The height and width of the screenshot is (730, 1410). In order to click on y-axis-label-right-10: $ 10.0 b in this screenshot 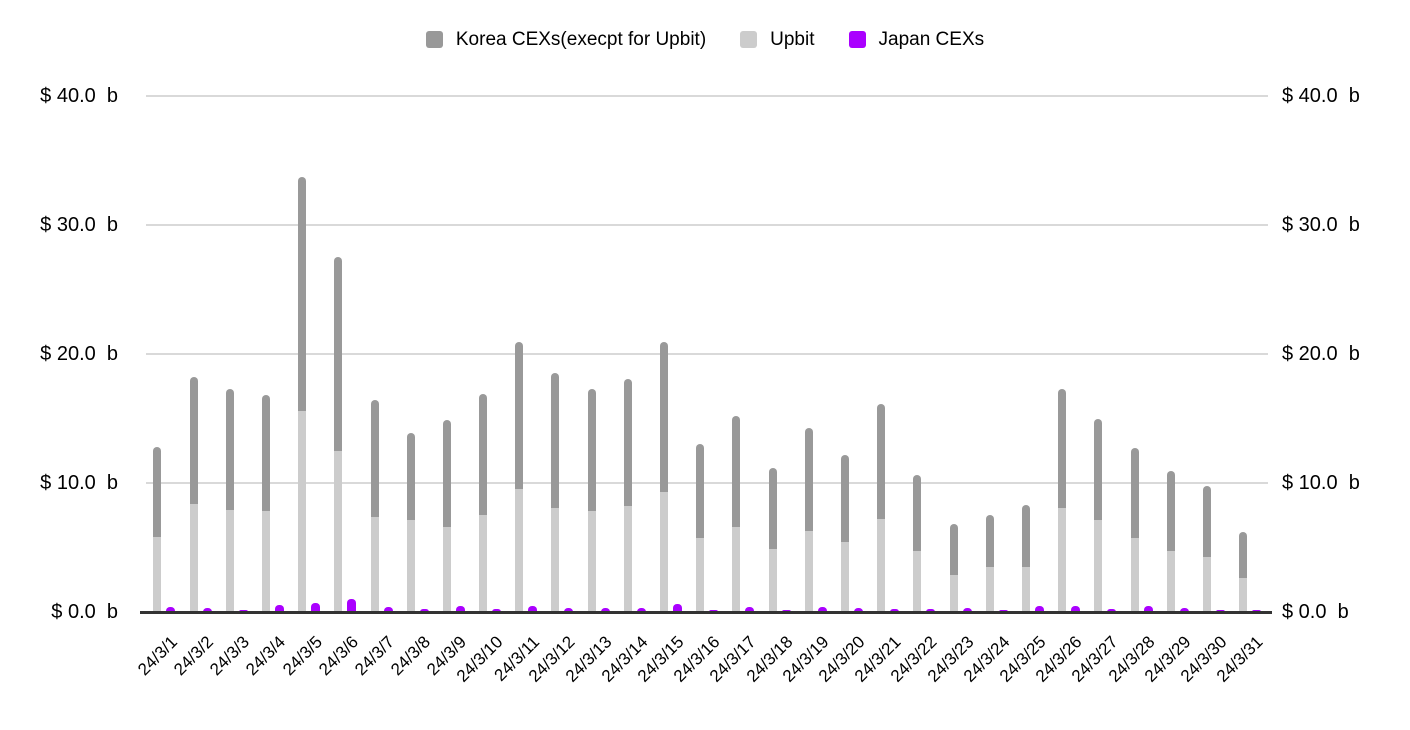, I will do `click(1321, 483)`.